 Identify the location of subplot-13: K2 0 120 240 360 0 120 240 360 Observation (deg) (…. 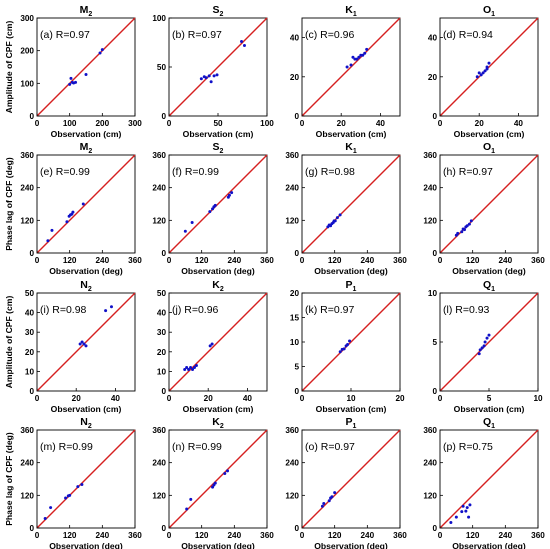
(213, 482).